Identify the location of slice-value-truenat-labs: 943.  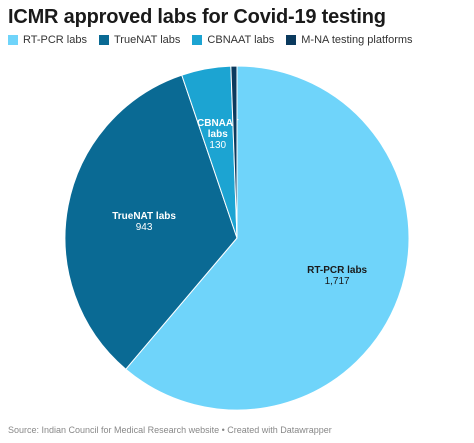
(144, 227).